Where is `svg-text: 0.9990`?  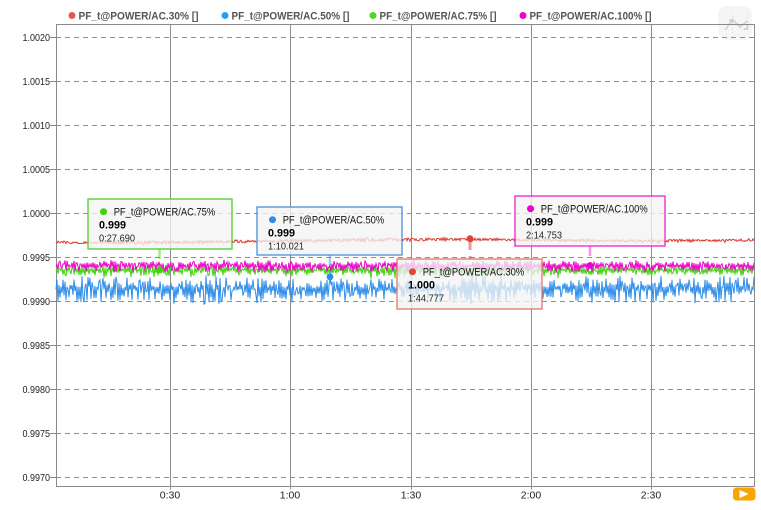
svg-text: 0.9990 is located at coordinates (37, 302).